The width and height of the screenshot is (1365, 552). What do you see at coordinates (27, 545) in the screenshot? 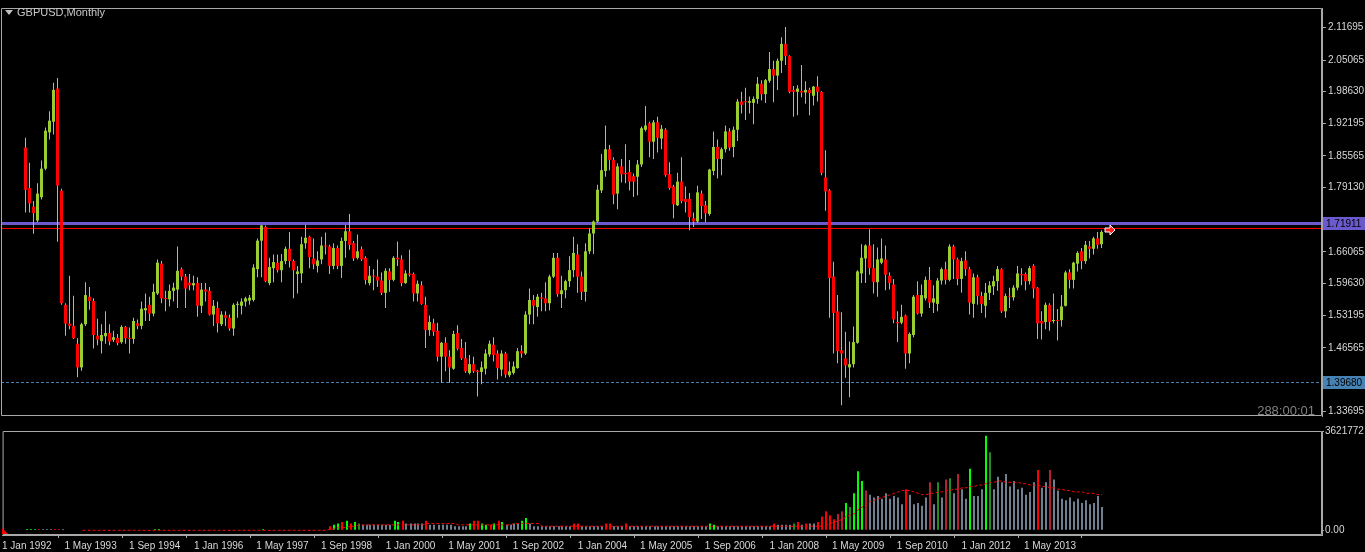
I see `x-tick-label: 1 Jan 1992` at bounding box center [27, 545].